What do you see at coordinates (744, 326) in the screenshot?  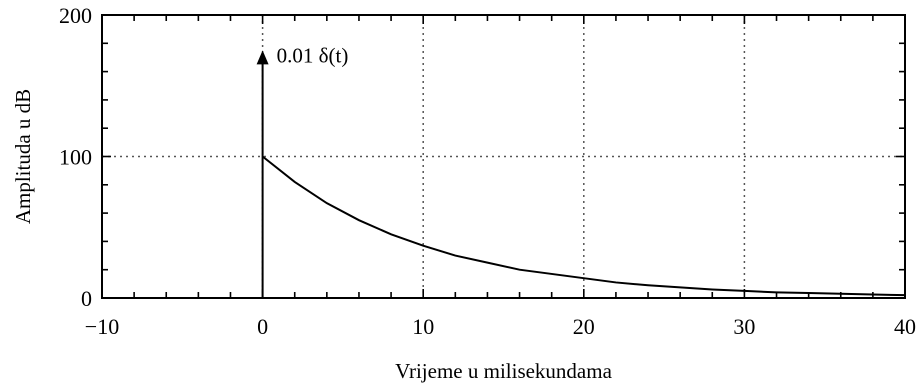 I see `x-tick-label: 30` at bounding box center [744, 326].